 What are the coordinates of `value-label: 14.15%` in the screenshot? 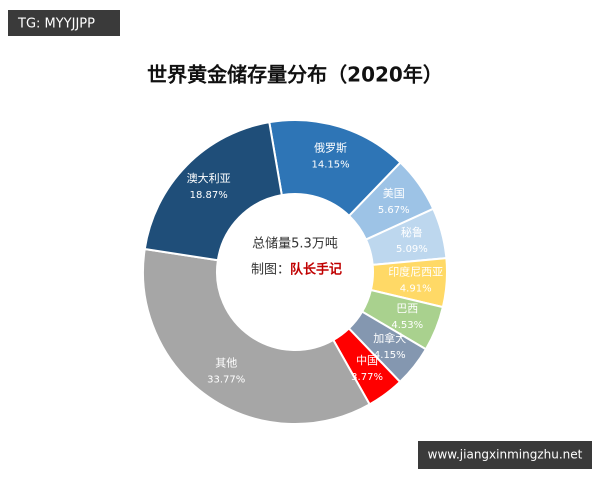 It's located at (330, 164).